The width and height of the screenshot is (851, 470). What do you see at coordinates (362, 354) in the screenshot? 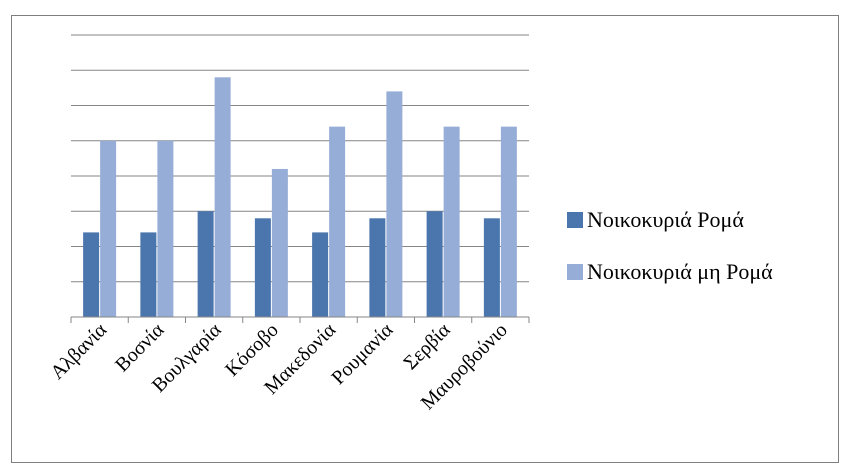
I see `x-tick-label: Ρουμανία` at bounding box center [362, 354].